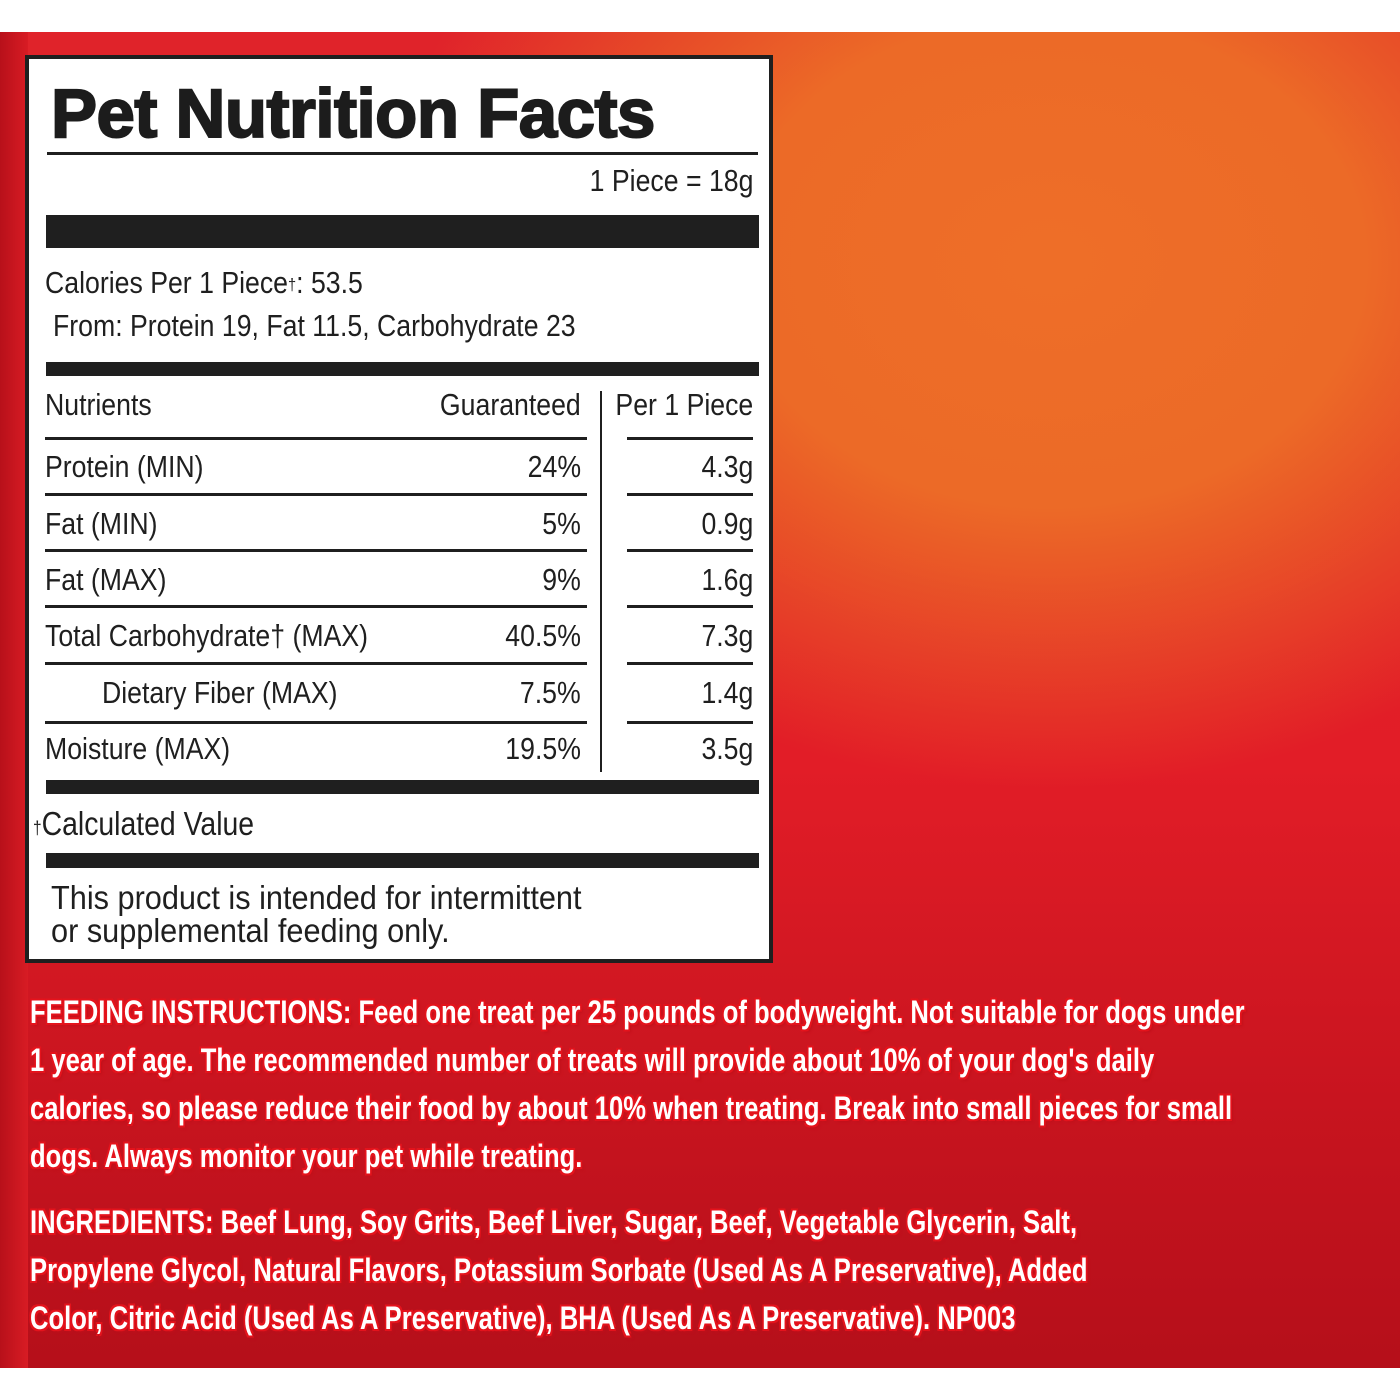 The image size is (1400, 1400). Describe the element at coordinates (98, 404) in the screenshot. I see `header-nutrients: Nutrients` at that location.